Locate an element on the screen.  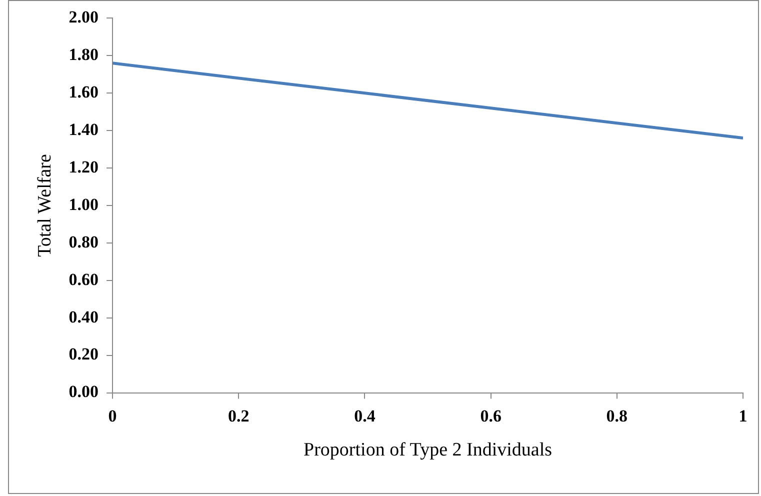
y-tick-label: 0.20 is located at coordinates (83, 354).